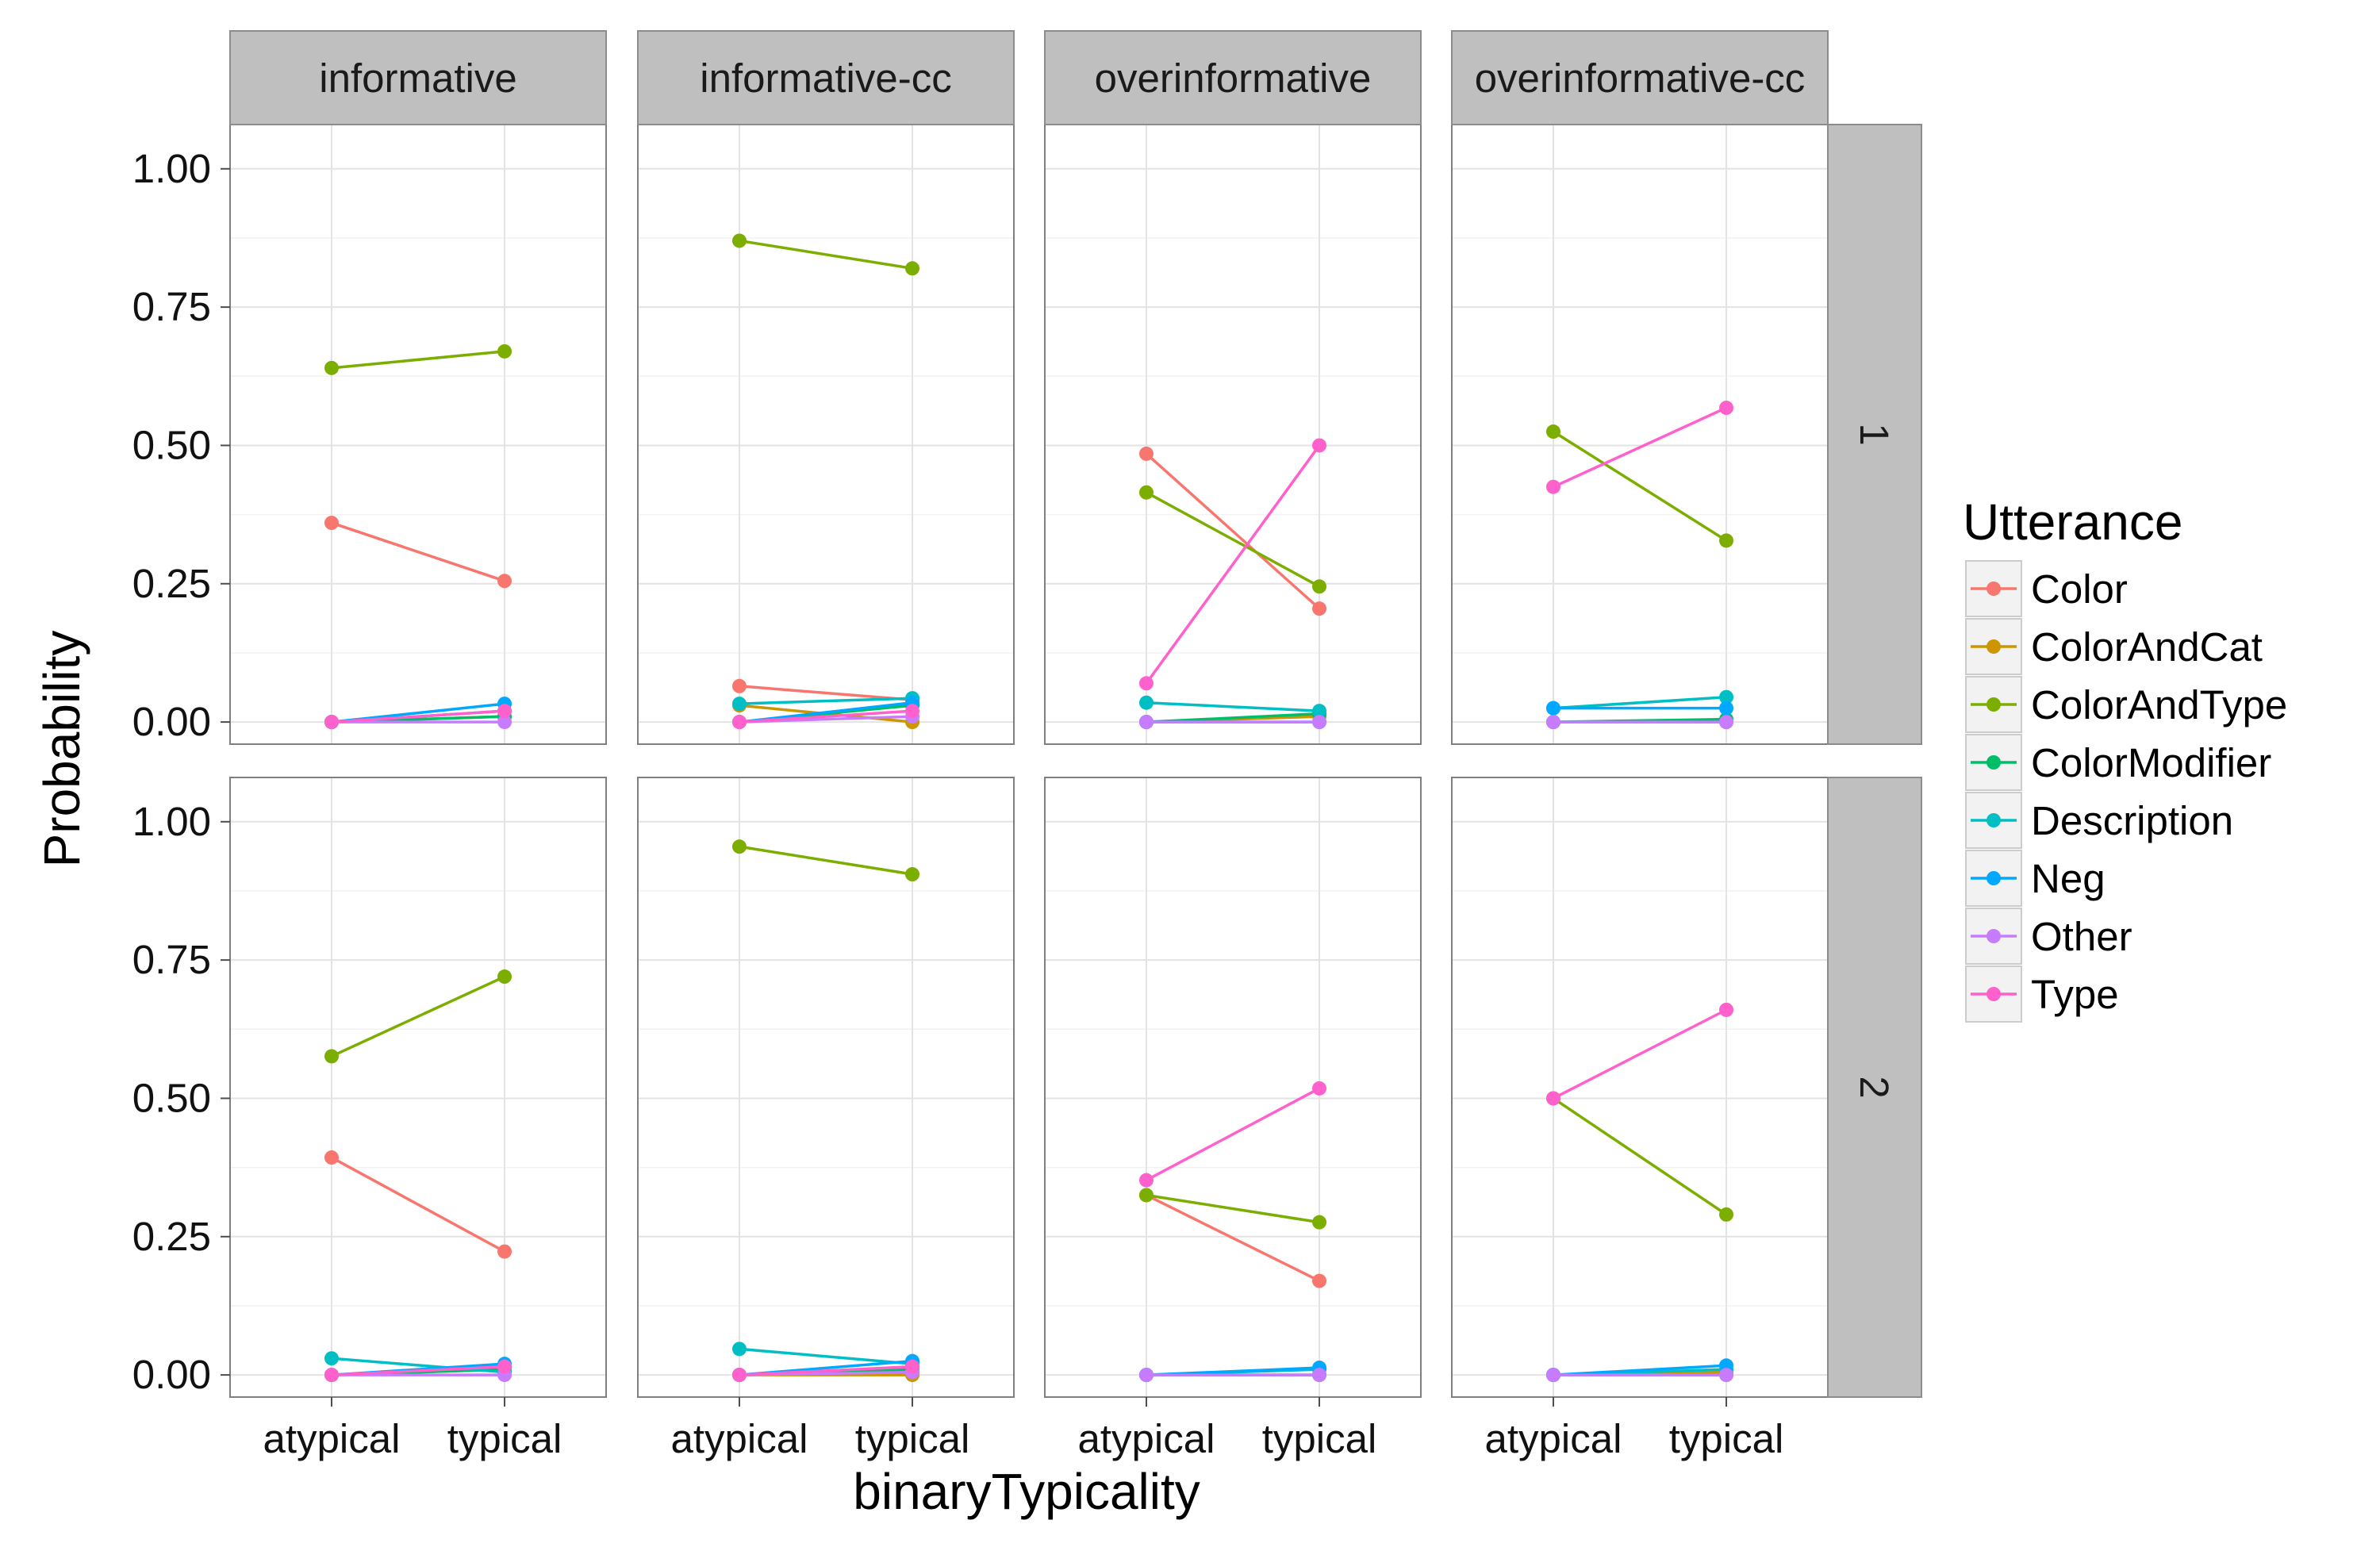  What do you see at coordinates (1726, 708) in the screenshot?
I see `data-point-Neg-typical` at bounding box center [1726, 708].